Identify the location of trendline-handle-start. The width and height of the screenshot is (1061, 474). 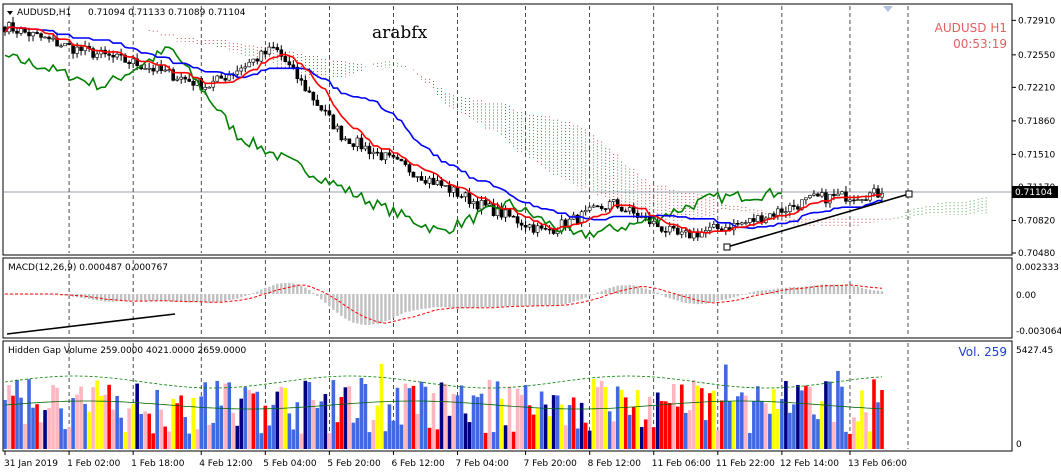
(727, 247).